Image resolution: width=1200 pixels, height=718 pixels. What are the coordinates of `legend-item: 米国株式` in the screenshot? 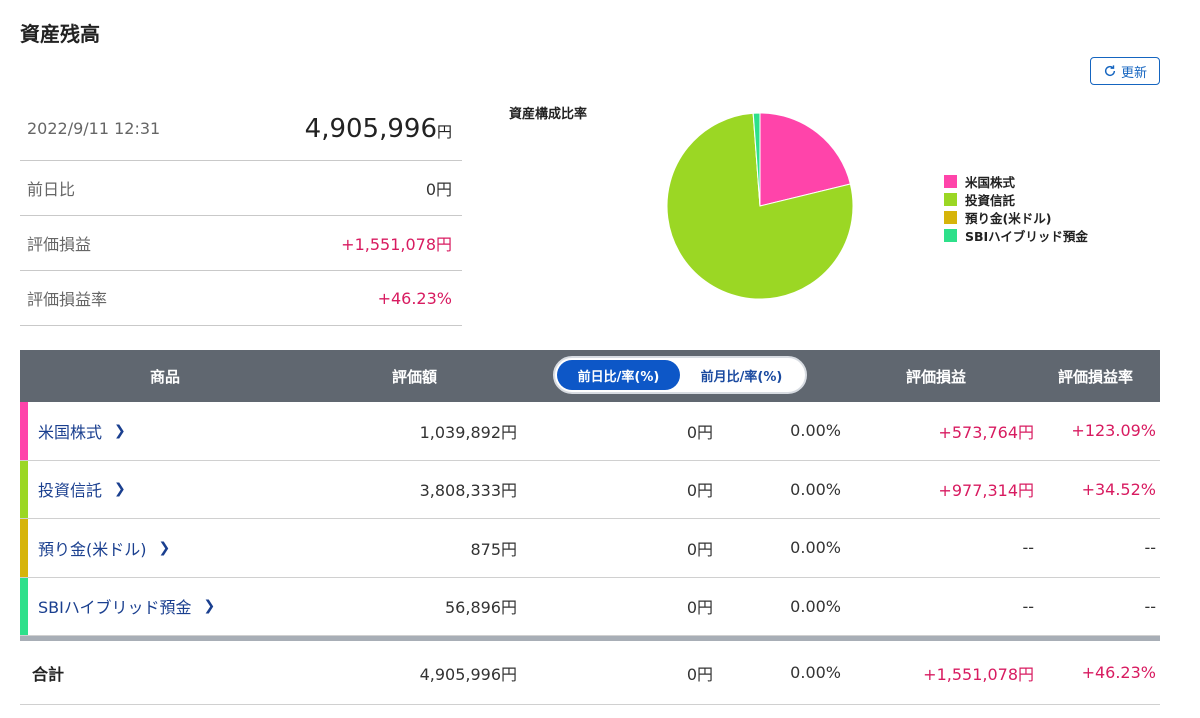 It's located at (1016, 181).